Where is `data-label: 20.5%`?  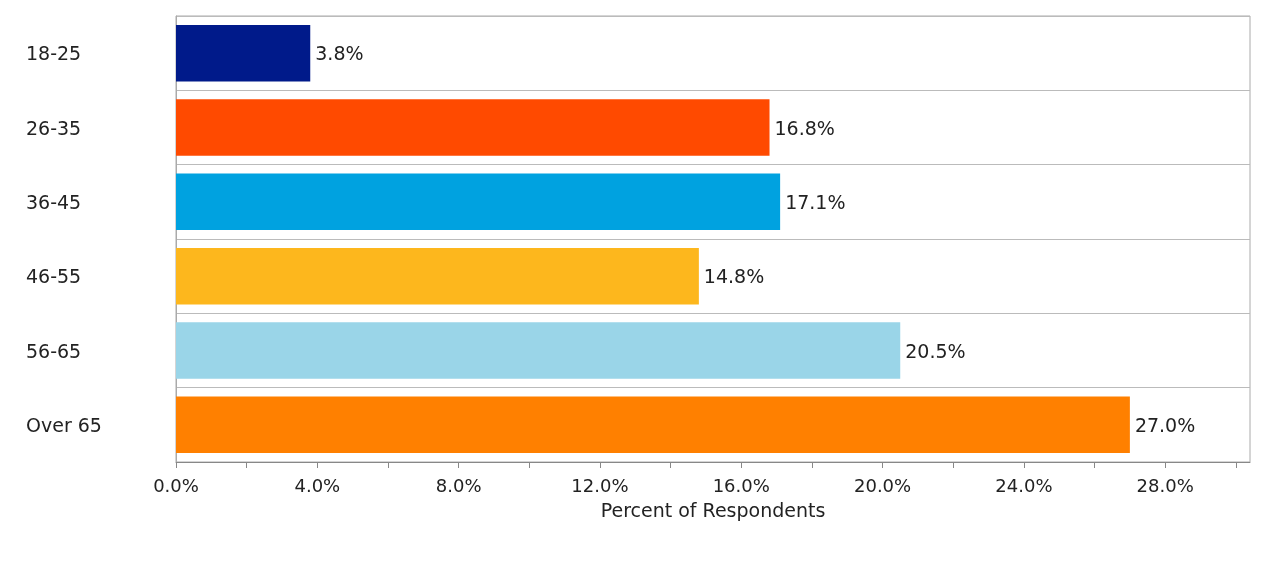 data-label: 20.5% is located at coordinates (935, 350).